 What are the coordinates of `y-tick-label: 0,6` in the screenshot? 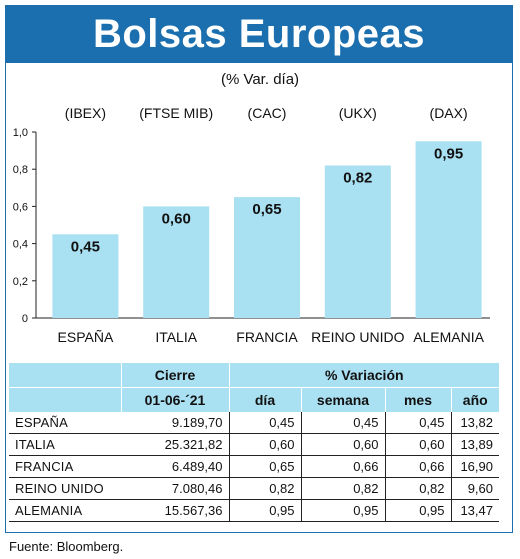 It's located at (20, 207).